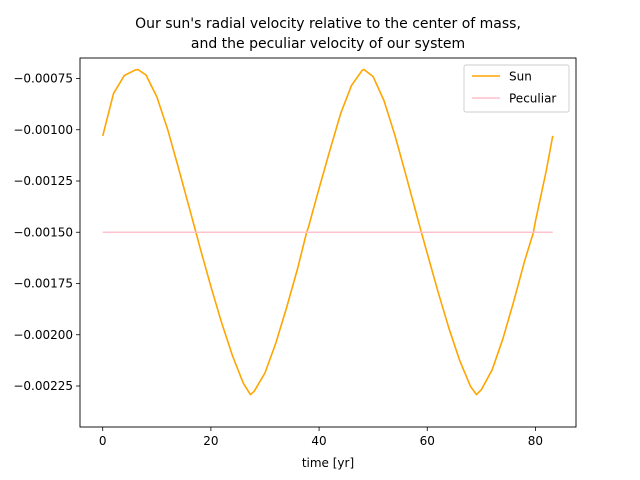 The width and height of the screenshot is (640, 480). I want to click on y-tick-label: −0.00225, so click(43, 386).